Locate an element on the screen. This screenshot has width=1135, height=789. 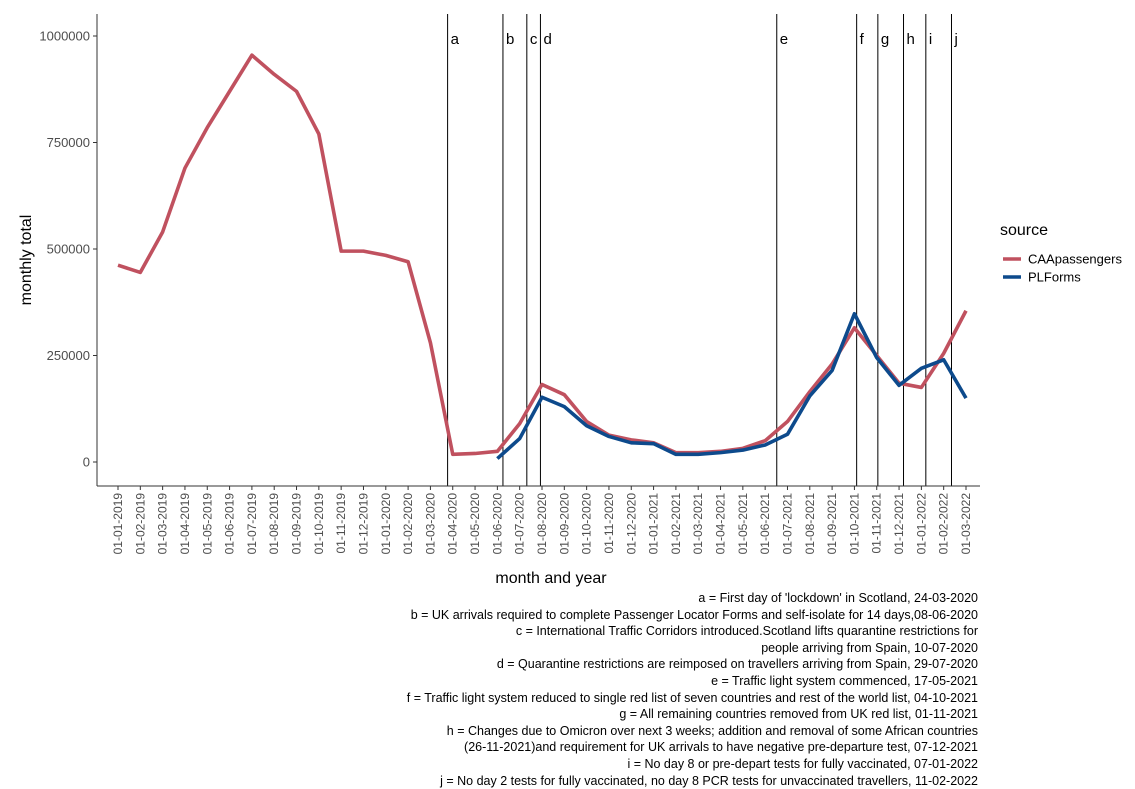
x-tick-label: 01-07-2019 is located at coordinates (252, 524).